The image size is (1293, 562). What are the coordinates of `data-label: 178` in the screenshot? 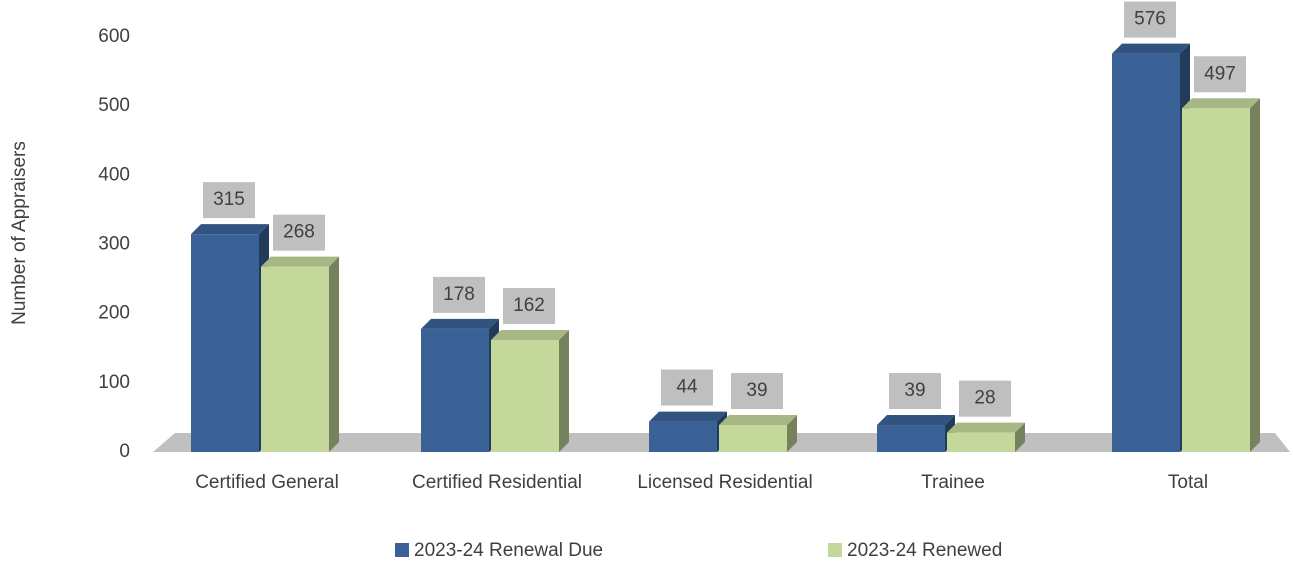 It's located at (459, 294).